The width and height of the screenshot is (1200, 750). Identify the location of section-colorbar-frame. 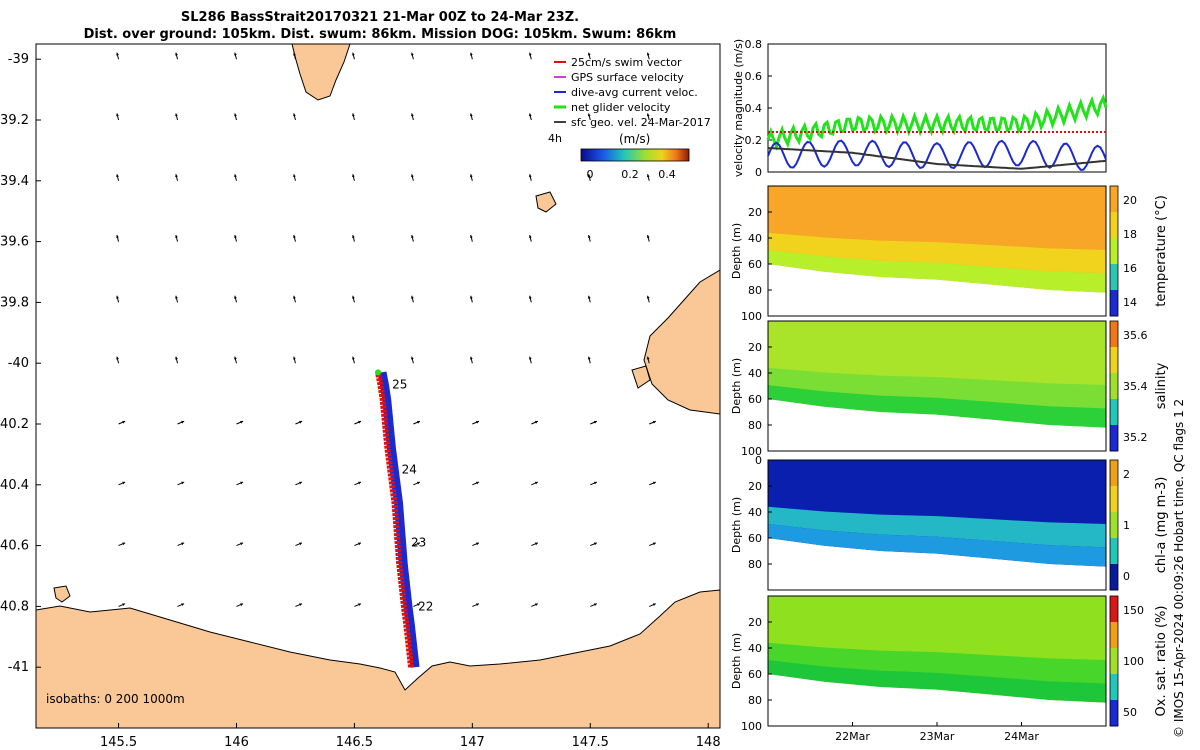
(1114, 251).